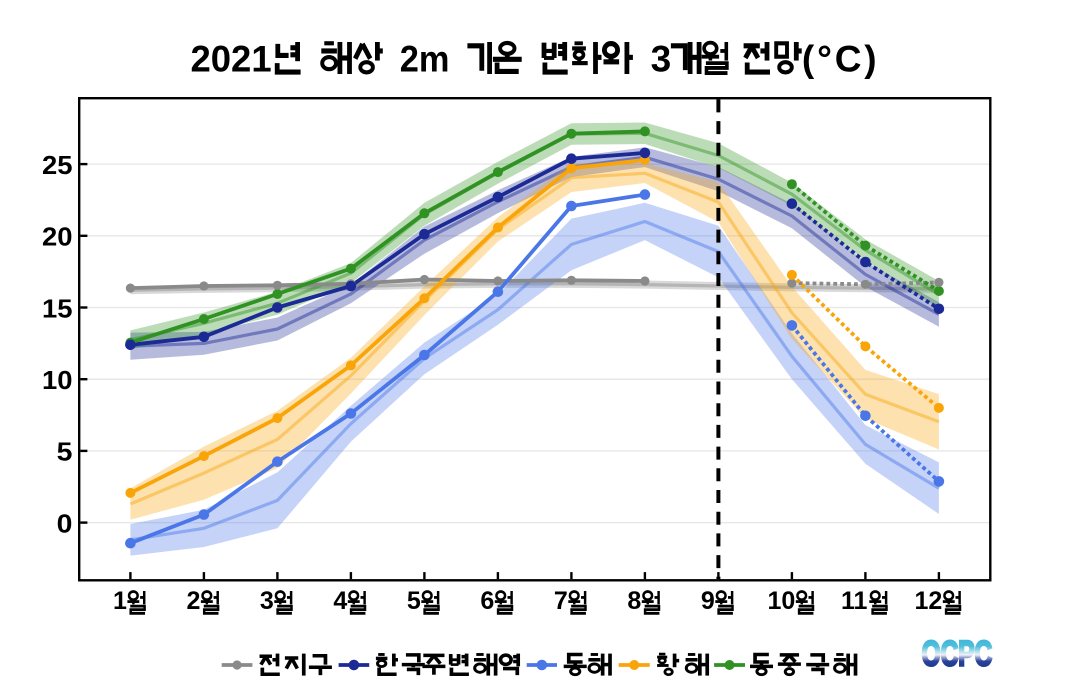 The width and height of the screenshot is (1070, 700). Describe the element at coordinates (57, 237) in the screenshot. I see `svg-text: 20` at that location.